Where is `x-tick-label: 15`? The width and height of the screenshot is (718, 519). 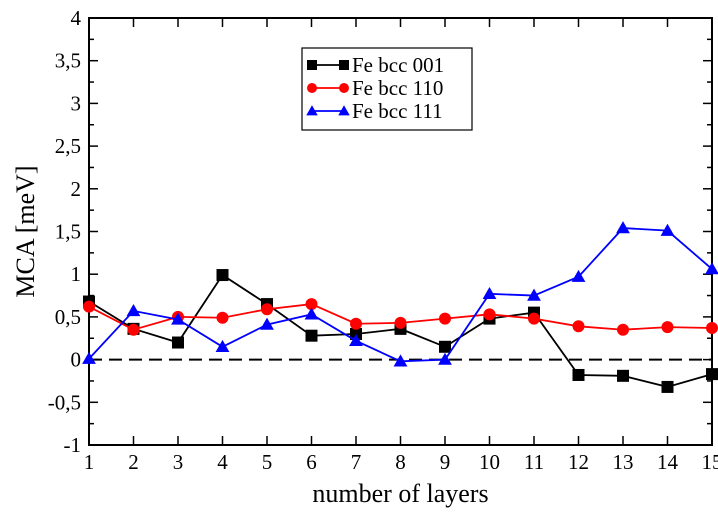
x-tick-label: 15 is located at coordinates (710, 462).